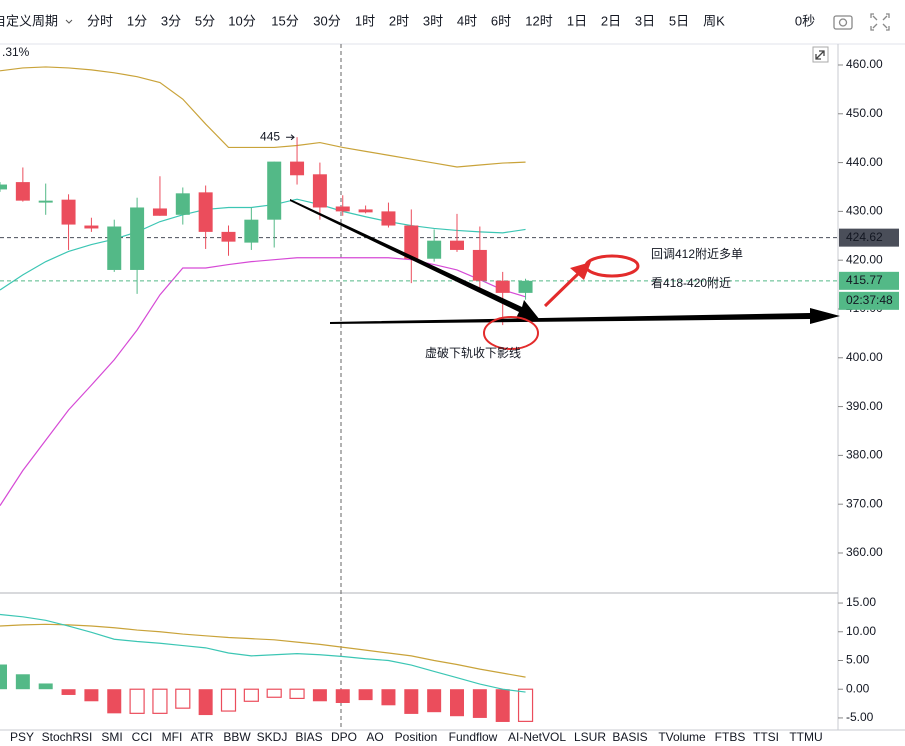 The height and width of the screenshot is (746, 905). I want to click on camera-icon, so click(843, 22).